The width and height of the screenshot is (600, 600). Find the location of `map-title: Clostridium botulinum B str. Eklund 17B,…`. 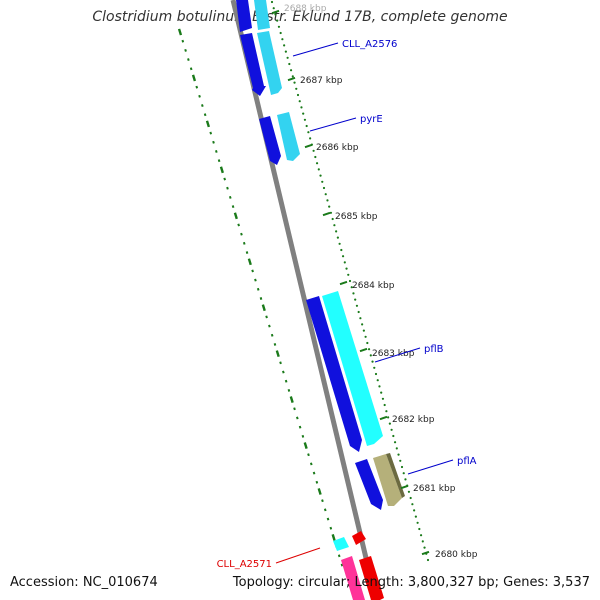

map-title: Clostridium botulinum B str. Eklund 17B,… is located at coordinates (300, 17).